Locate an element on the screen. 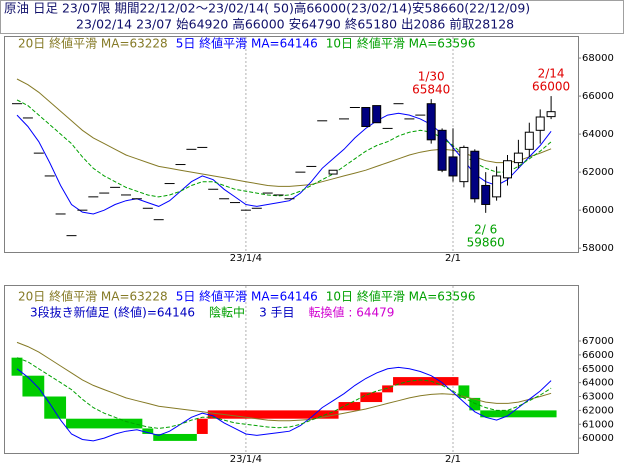 The image size is (624, 475). y-tick-label: 67000 is located at coordinates (598, 341).